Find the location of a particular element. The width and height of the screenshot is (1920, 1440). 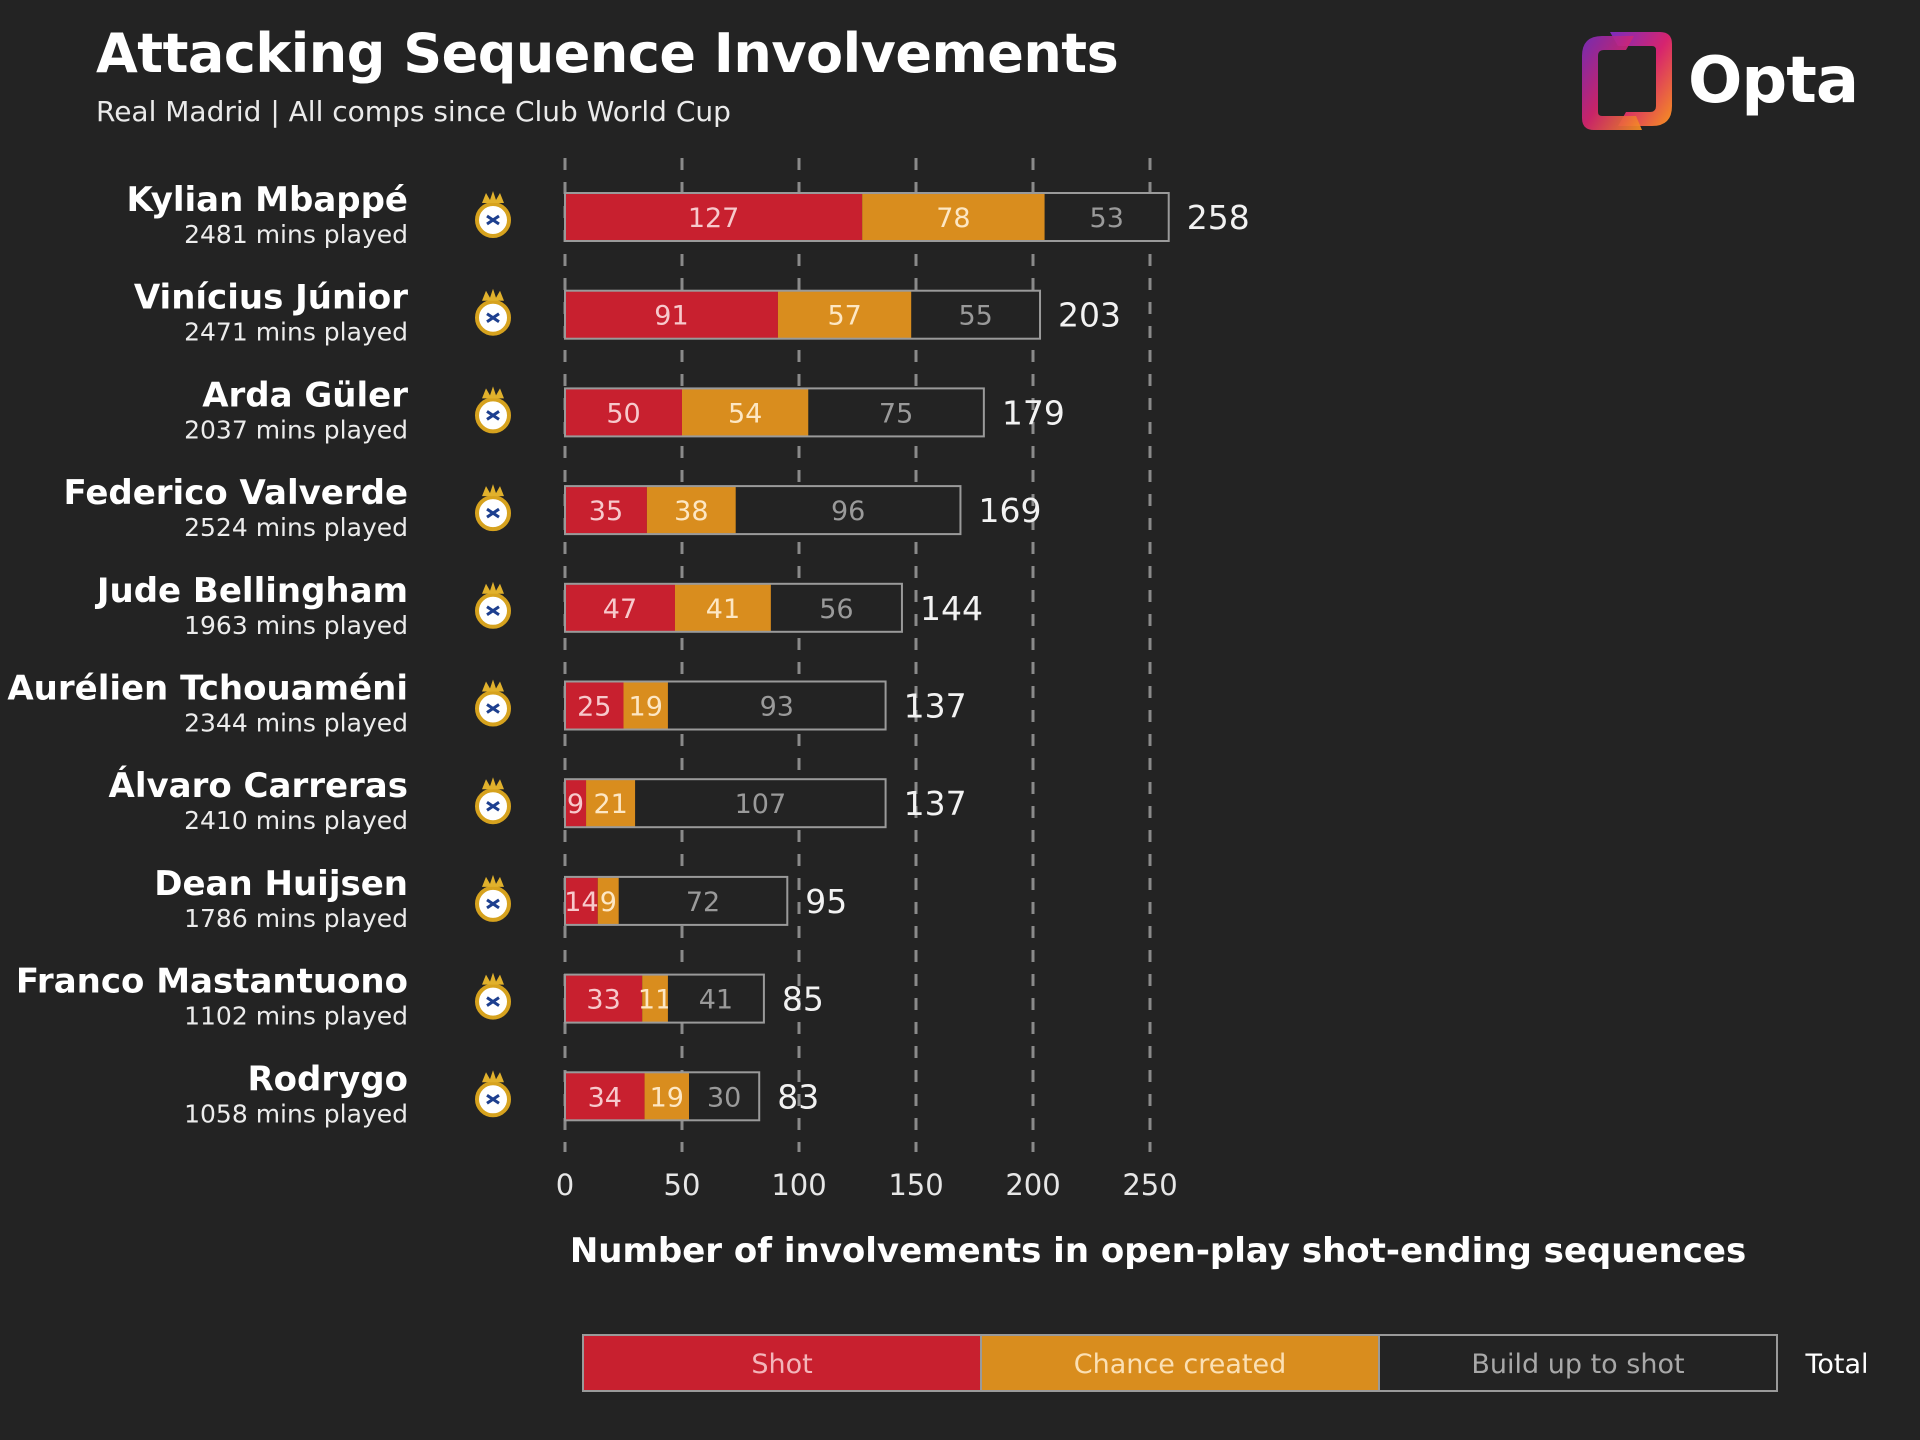

player-name: Jude Bellingham is located at coordinates (251, 591).